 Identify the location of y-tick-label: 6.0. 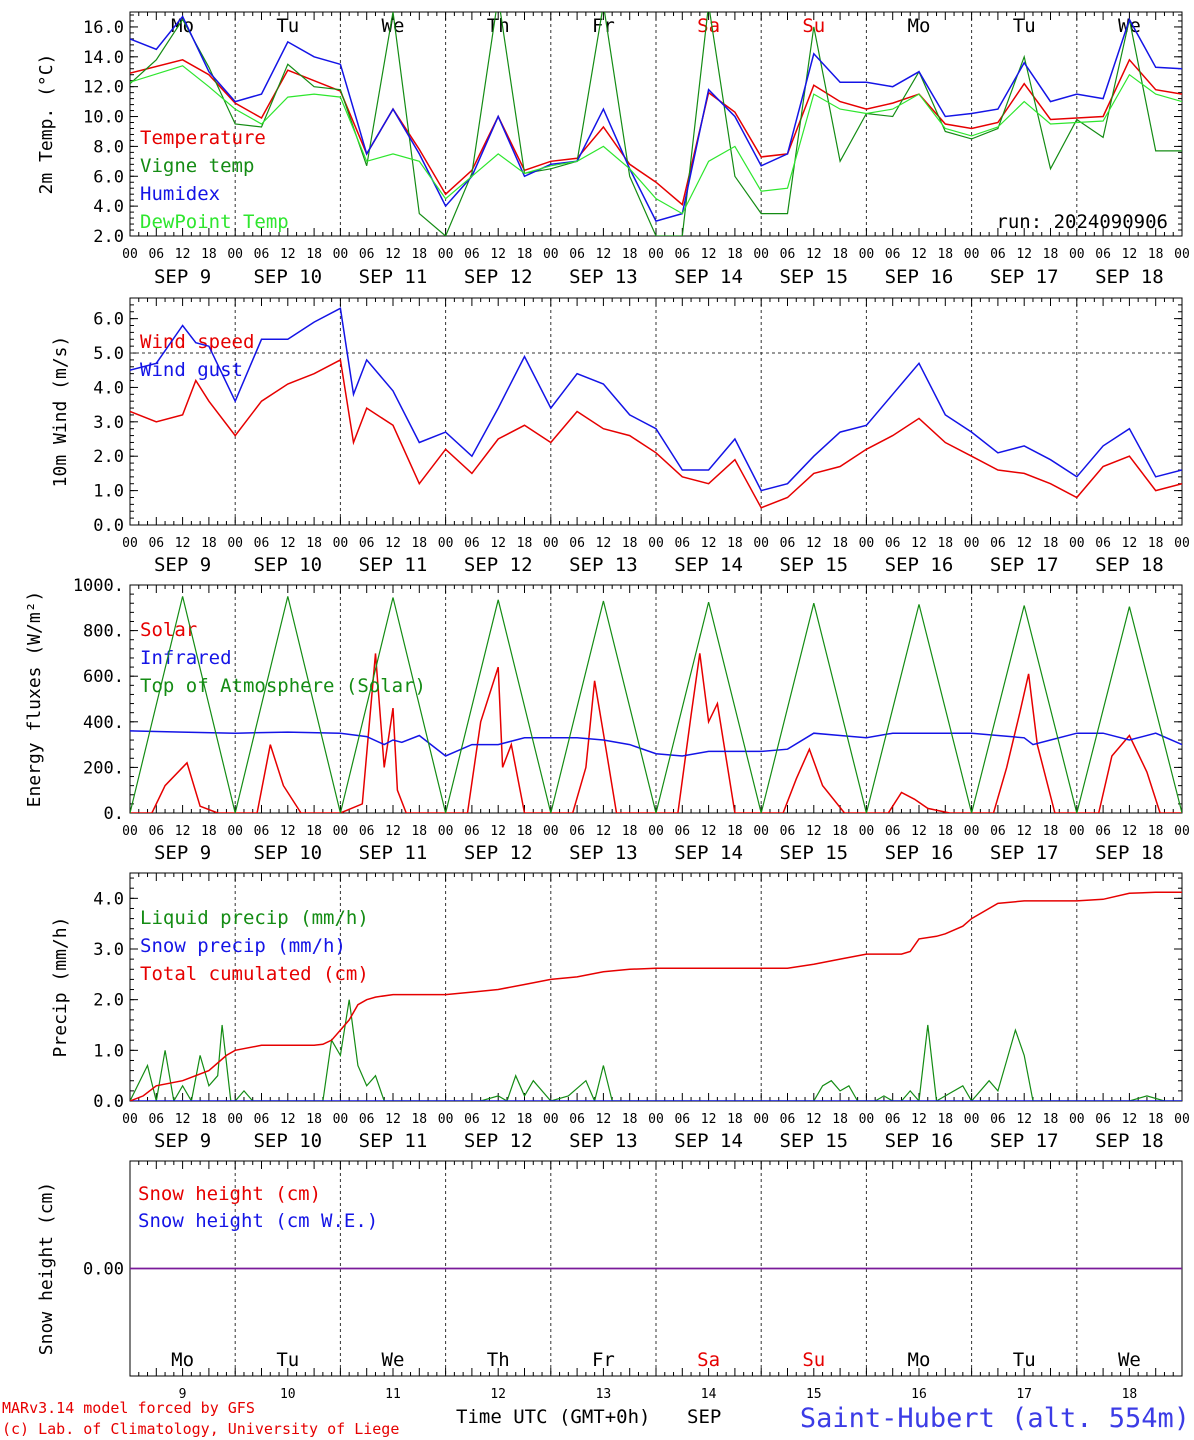
(108, 320).